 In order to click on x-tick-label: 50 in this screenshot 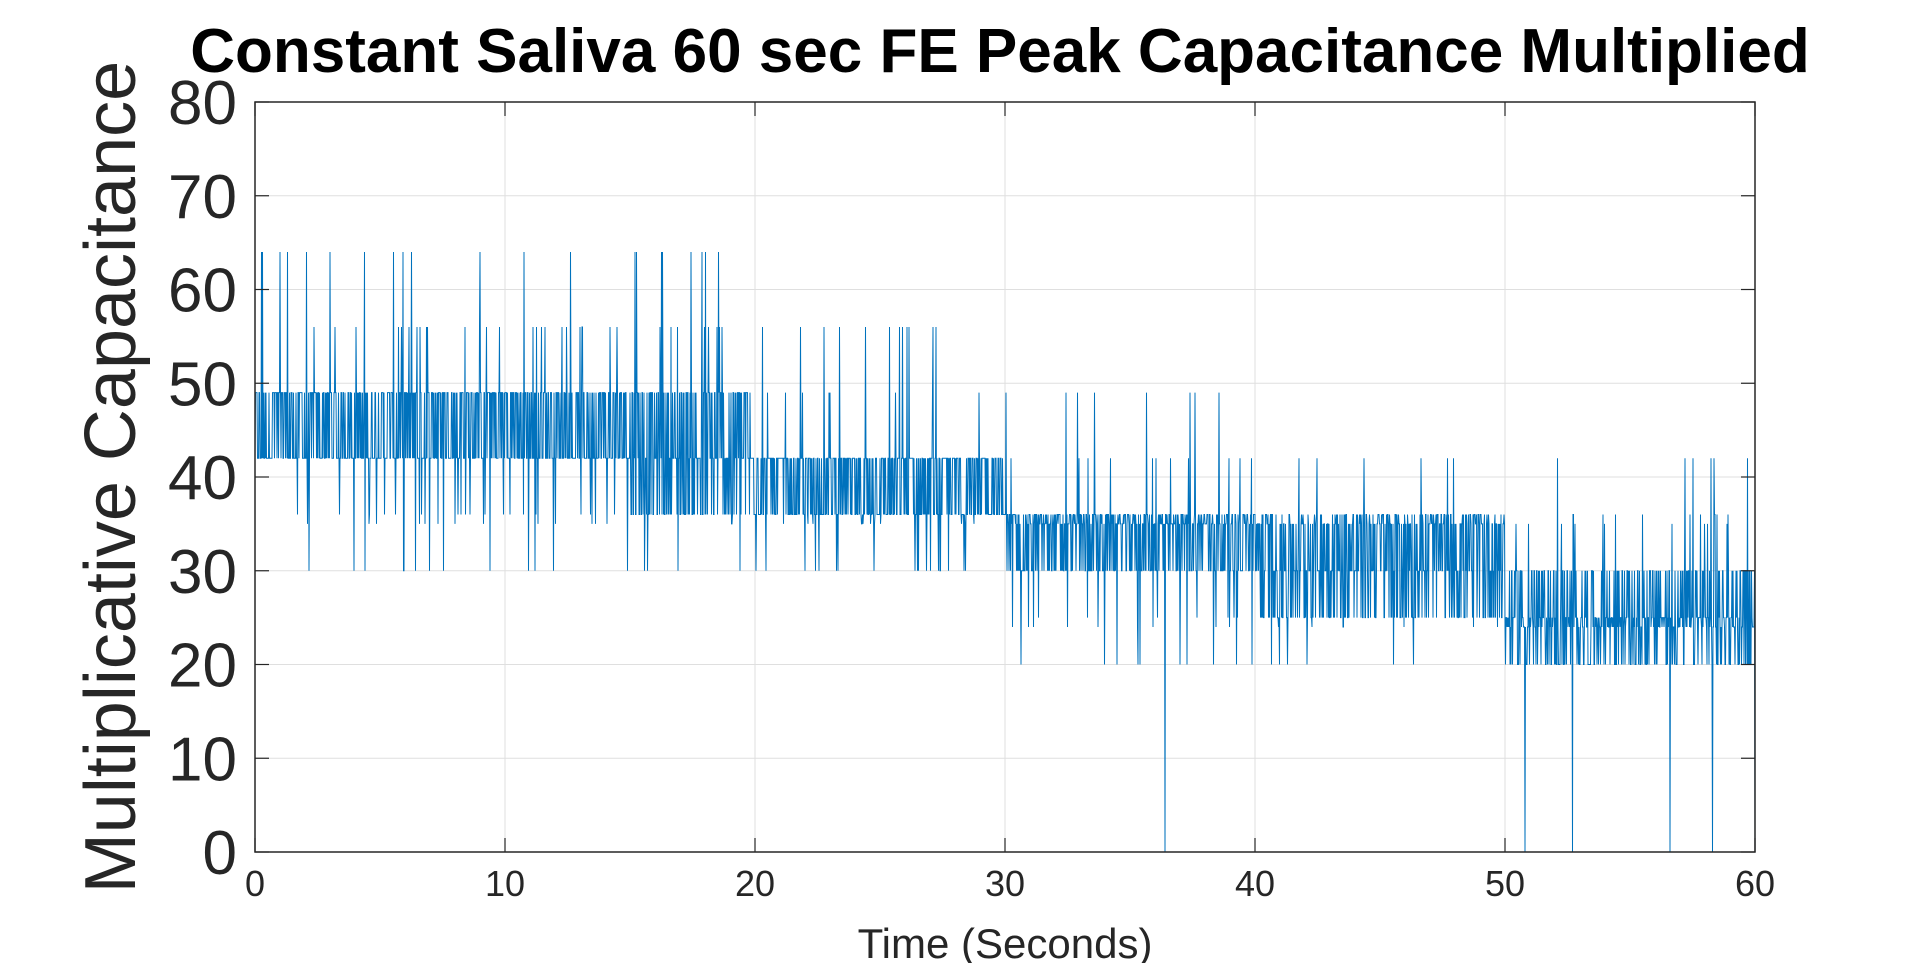, I will do `click(1505, 883)`.